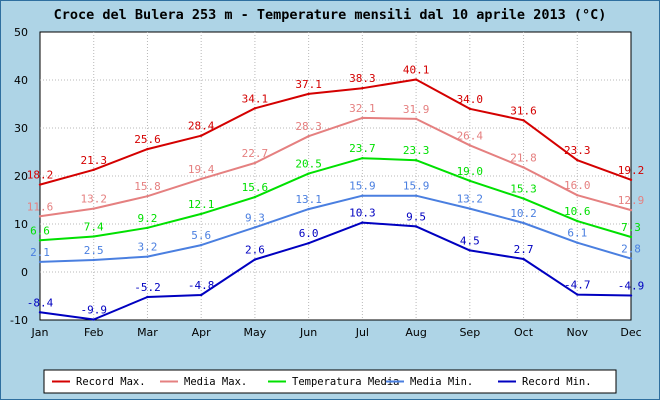  What do you see at coordinates (24, 272) in the screenshot?
I see `y-tick-label: 0` at bounding box center [24, 272].